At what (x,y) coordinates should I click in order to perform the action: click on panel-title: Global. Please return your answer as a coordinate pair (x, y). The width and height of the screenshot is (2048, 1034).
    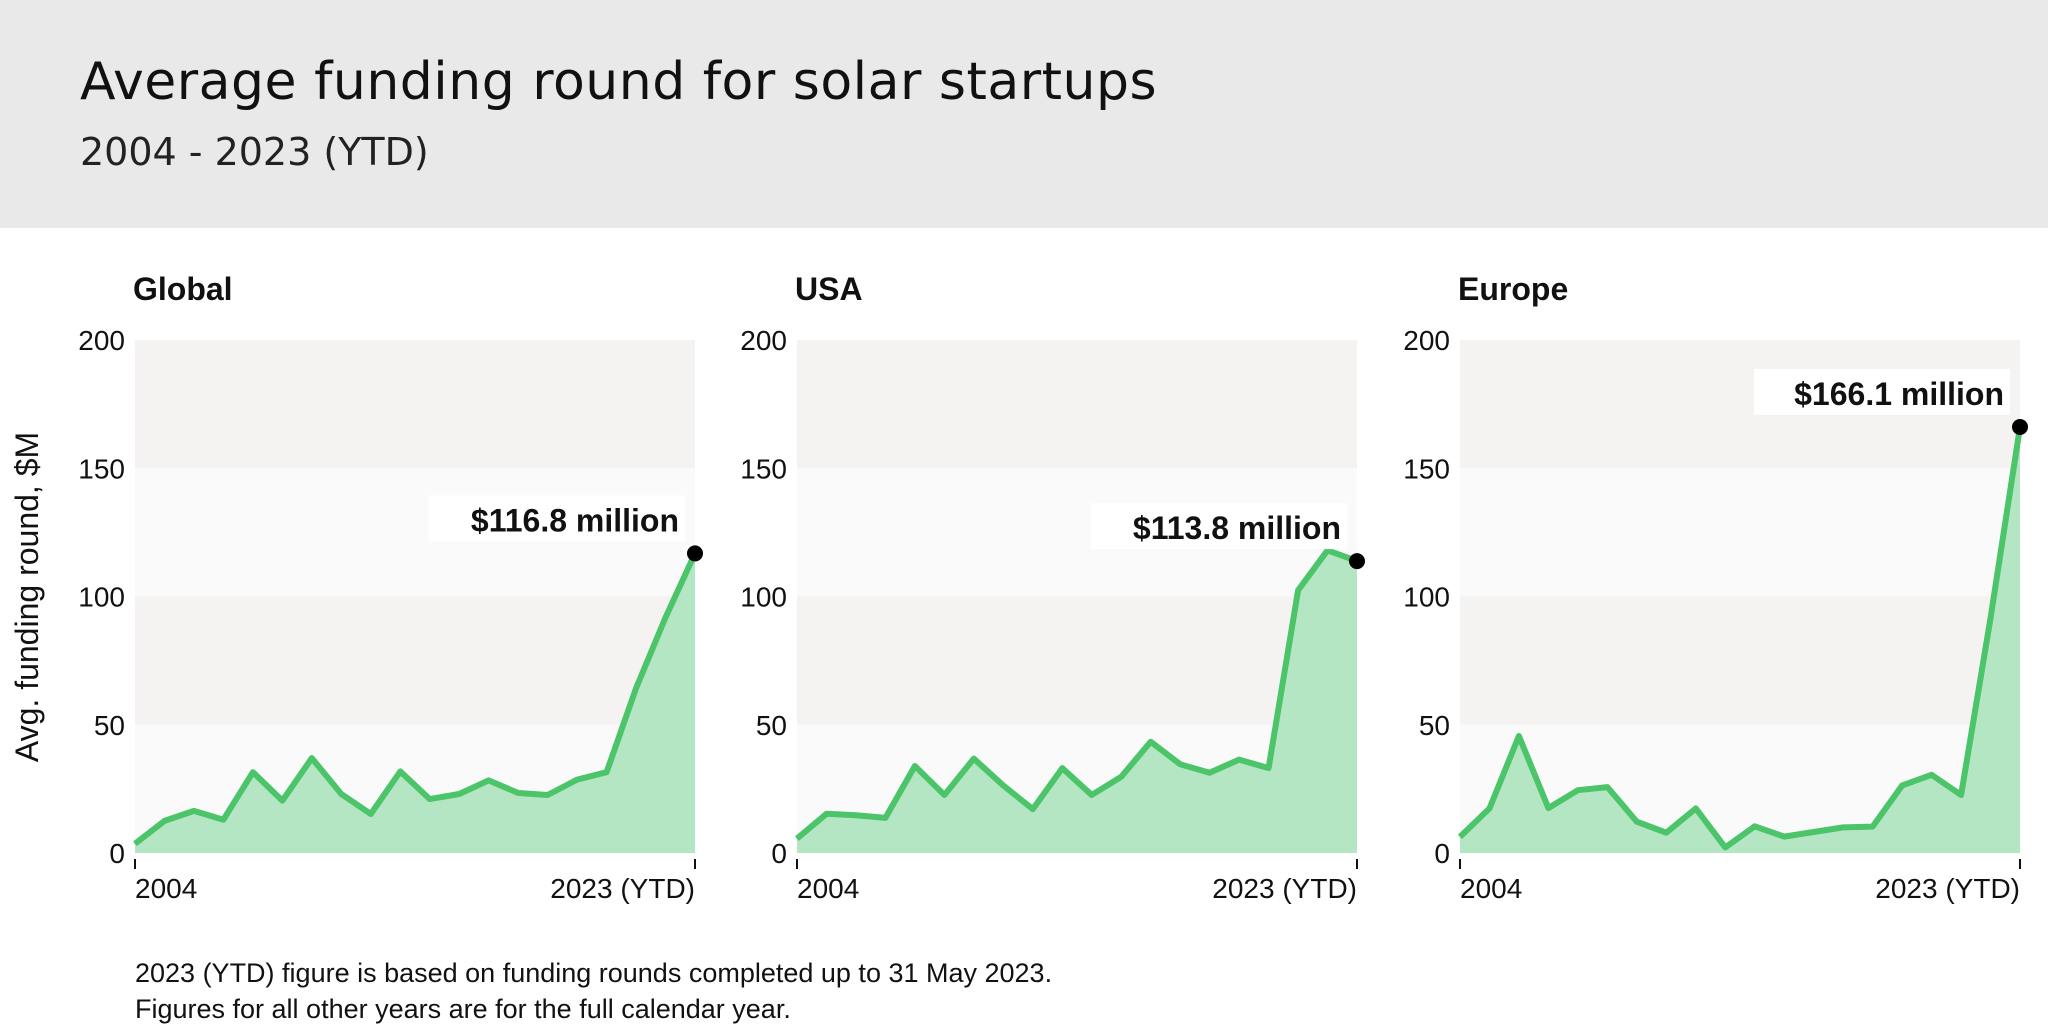
    Looking at the image, I should click on (183, 289).